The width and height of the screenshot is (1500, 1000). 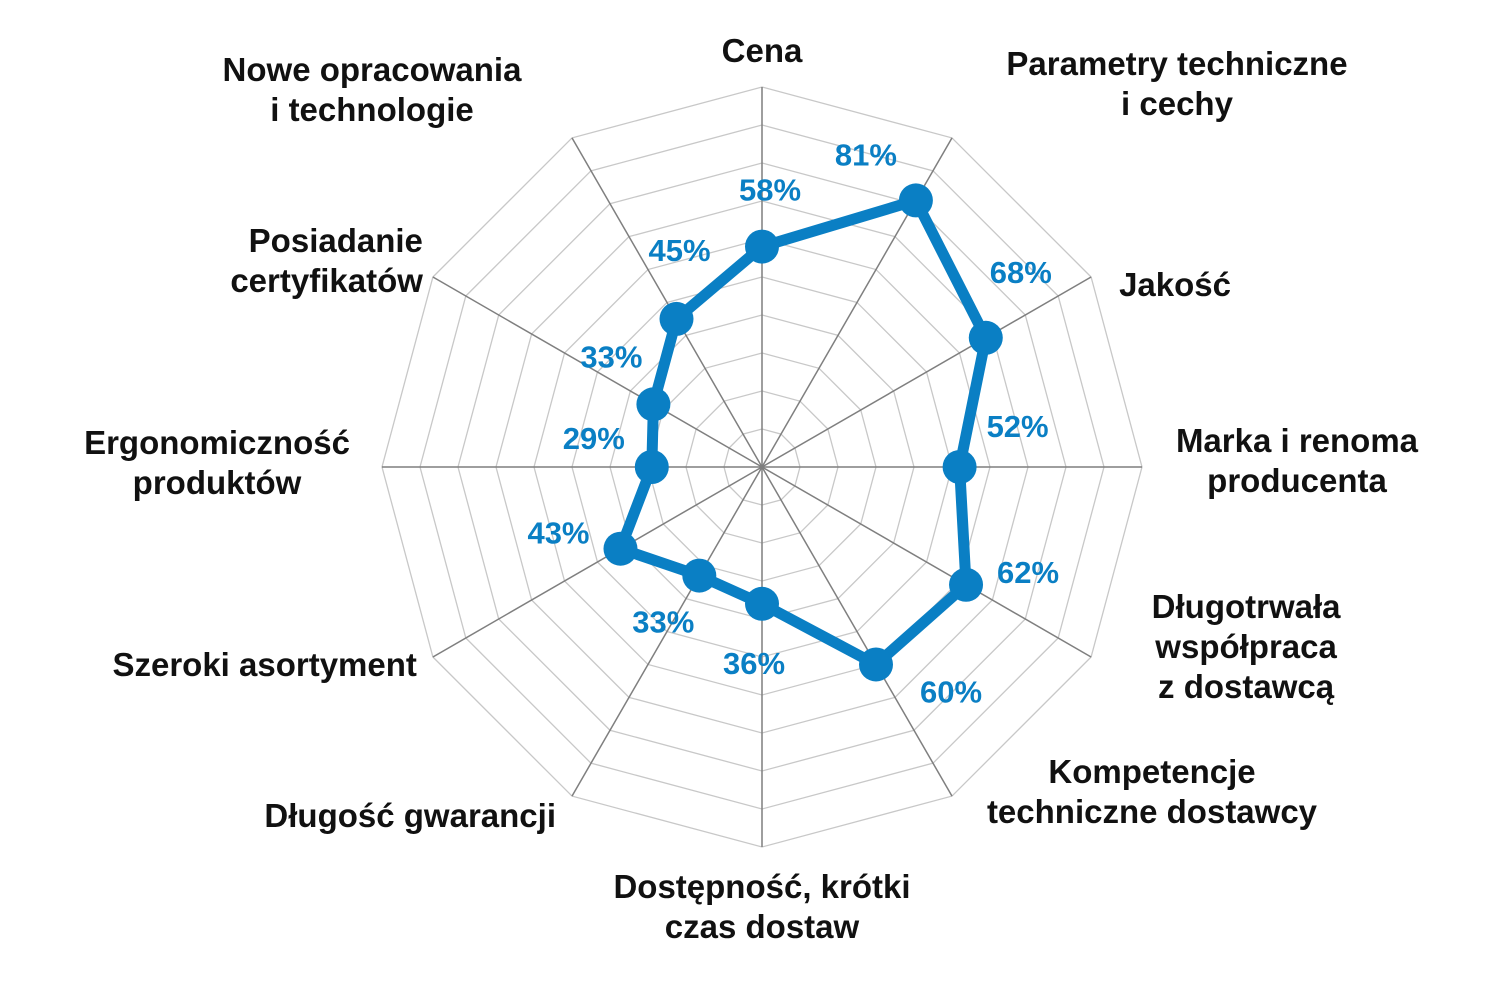 I want to click on category-label: Długotrwała współpraca z dostawcą, so click(x=1246, y=646).